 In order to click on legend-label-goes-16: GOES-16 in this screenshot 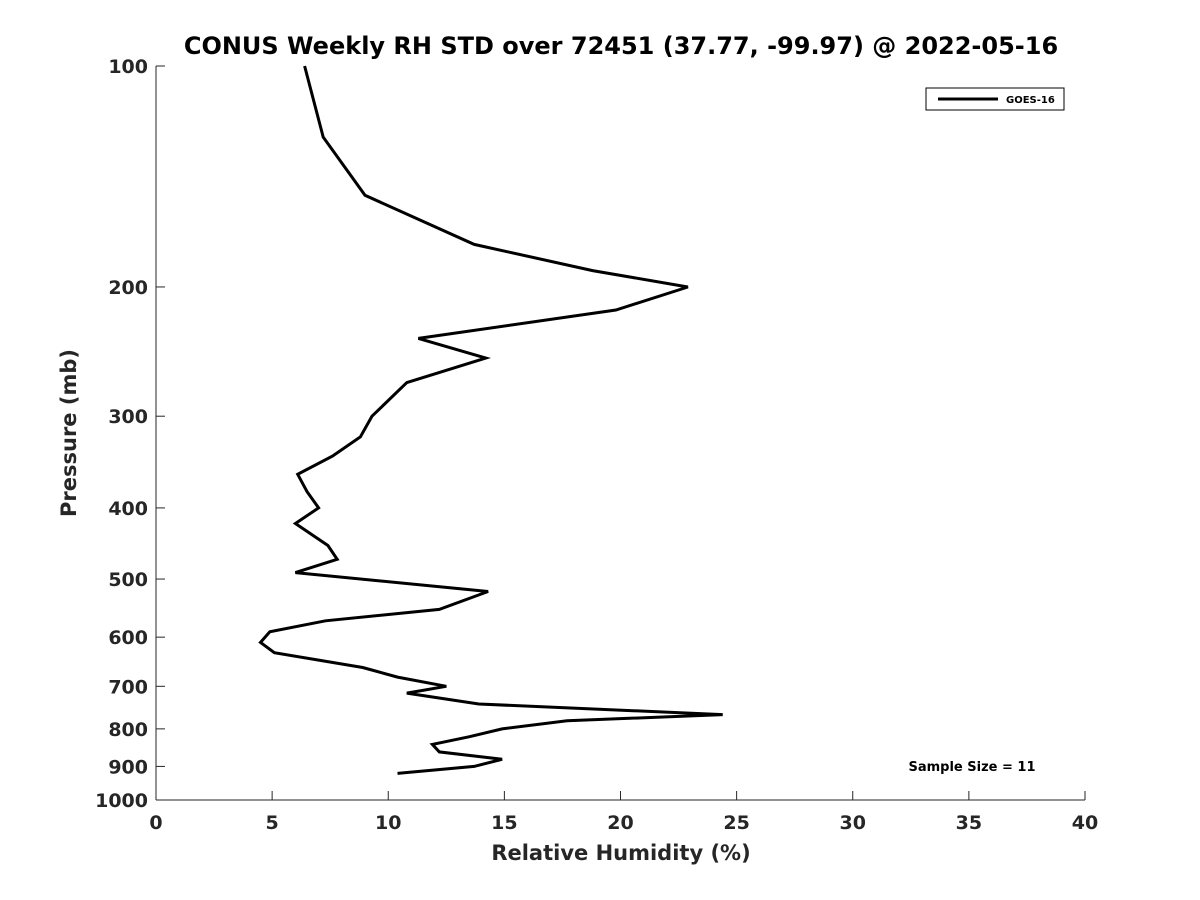, I will do `click(1030, 100)`.